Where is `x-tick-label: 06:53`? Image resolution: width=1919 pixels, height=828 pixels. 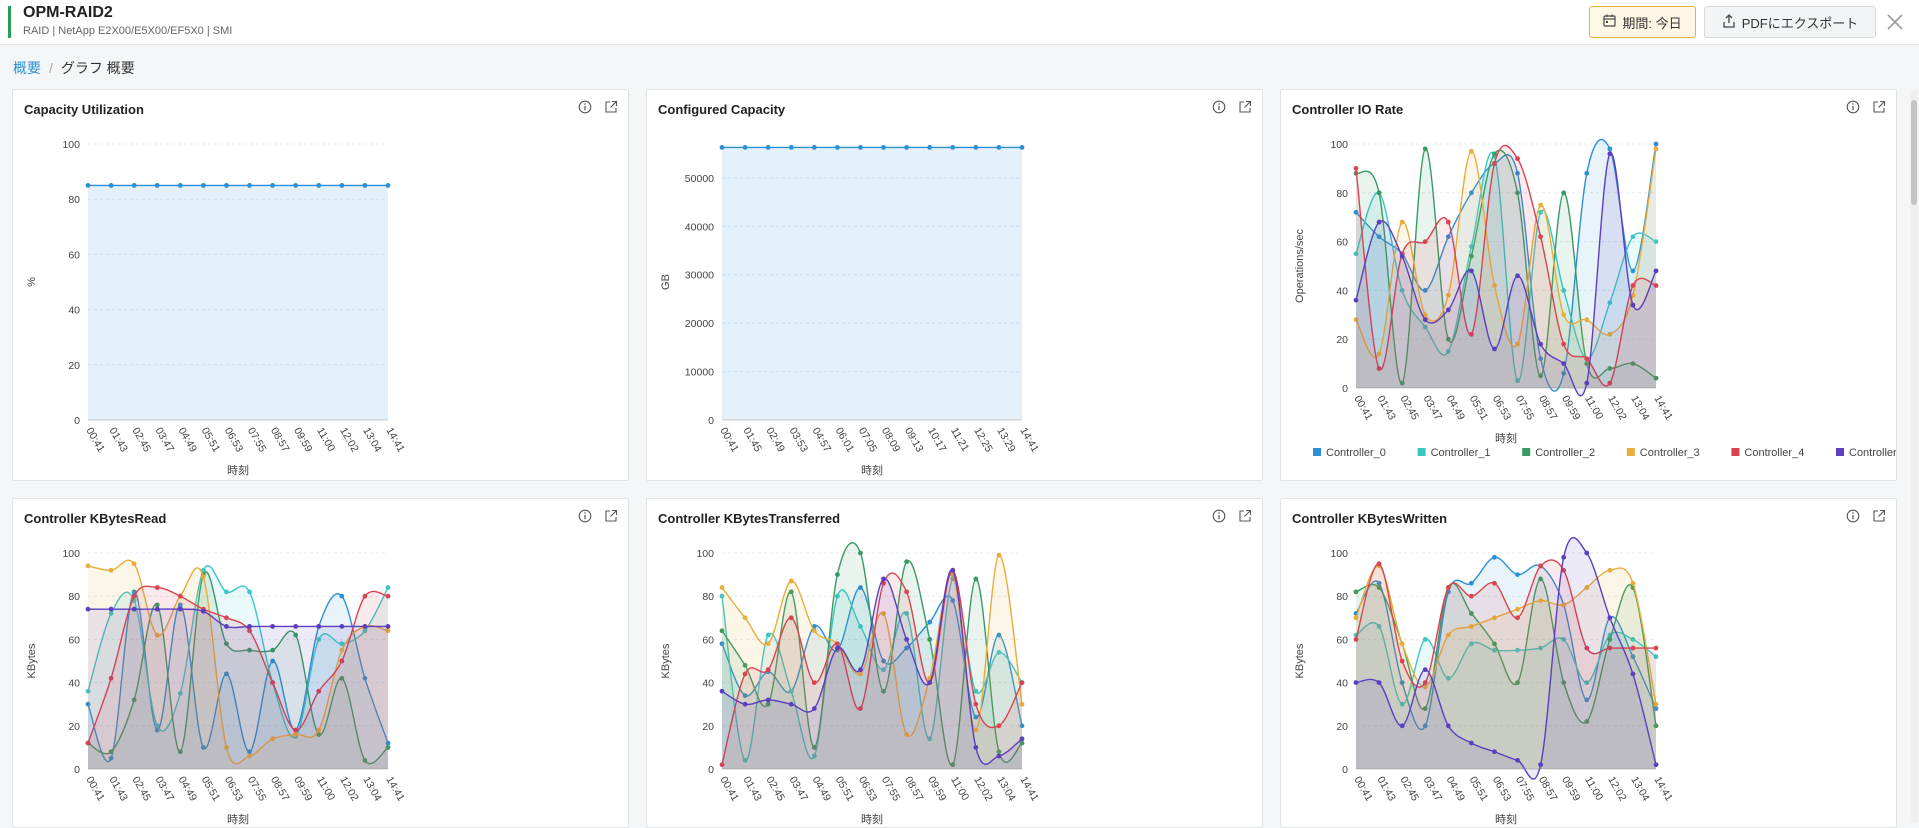 x-tick-label: 06:53 is located at coordinates (234, 440).